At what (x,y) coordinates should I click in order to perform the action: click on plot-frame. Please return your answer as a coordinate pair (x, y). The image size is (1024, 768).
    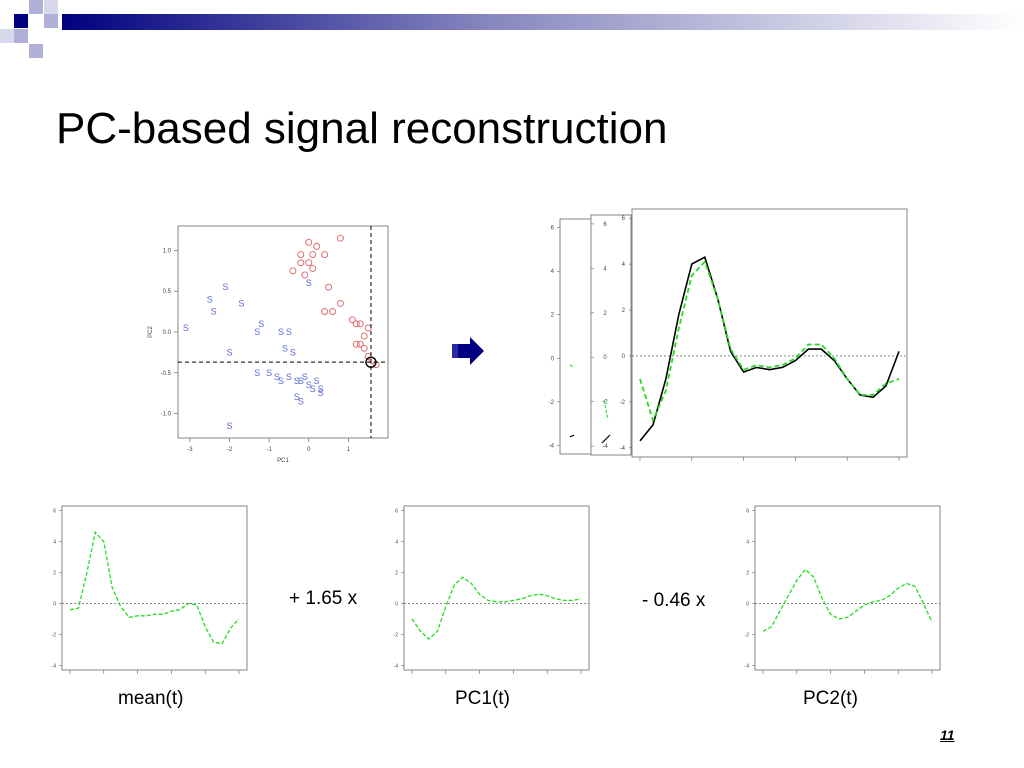
    Looking at the image, I should click on (154, 588).